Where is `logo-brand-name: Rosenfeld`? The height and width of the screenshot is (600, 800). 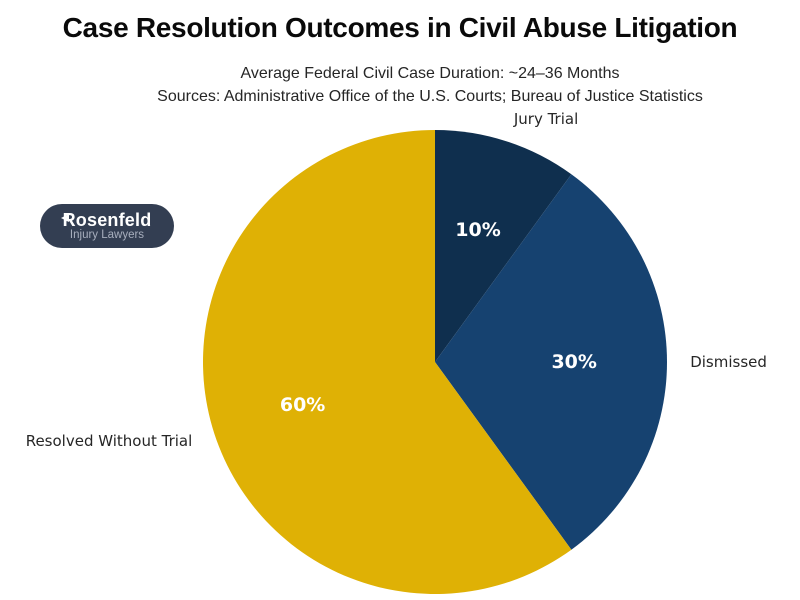 logo-brand-name: Rosenfeld is located at coordinates (107, 219).